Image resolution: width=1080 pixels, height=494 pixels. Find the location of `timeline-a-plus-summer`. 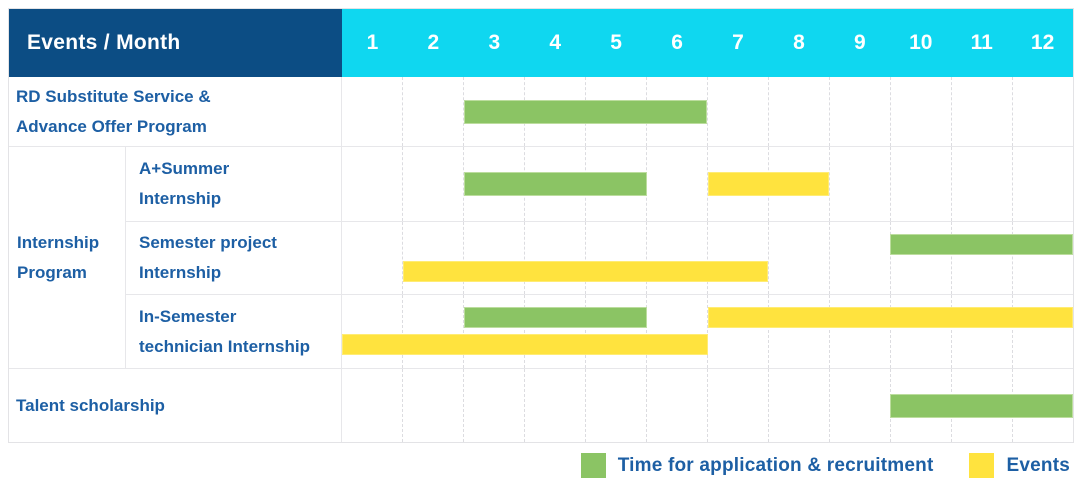

timeline-a-plus-summer is located at coordinates (707, 184).